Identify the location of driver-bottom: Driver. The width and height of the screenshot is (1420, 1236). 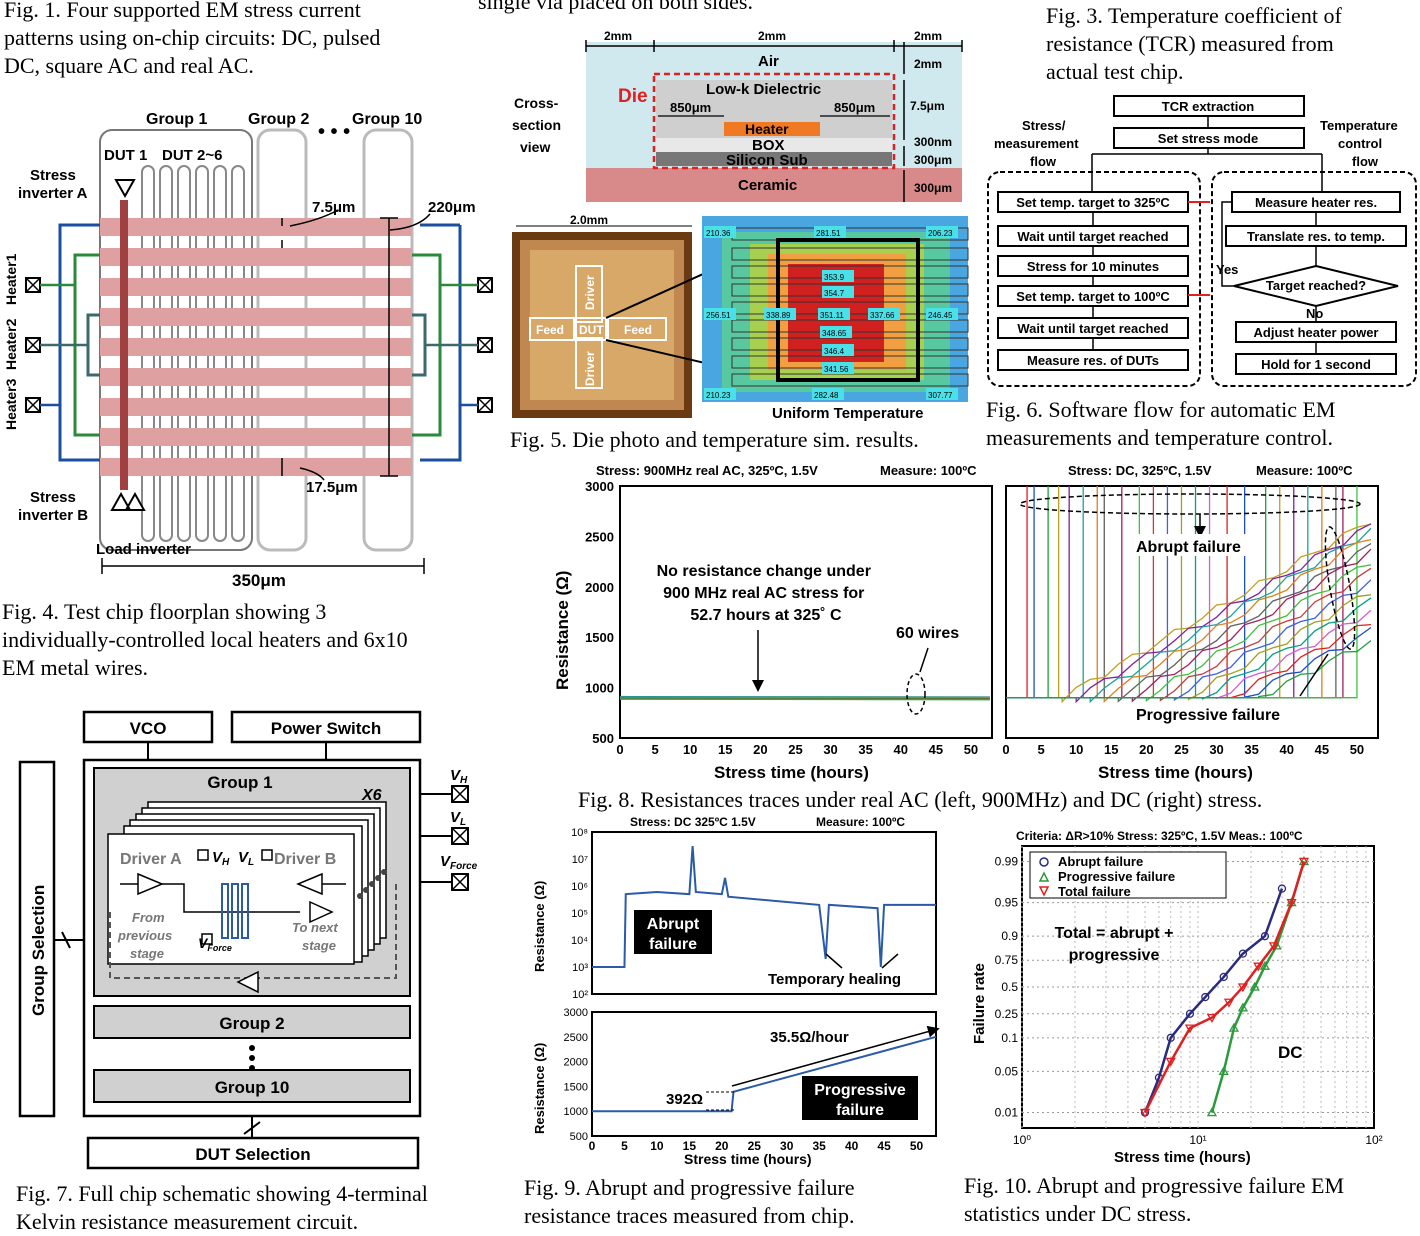
(590, 368).